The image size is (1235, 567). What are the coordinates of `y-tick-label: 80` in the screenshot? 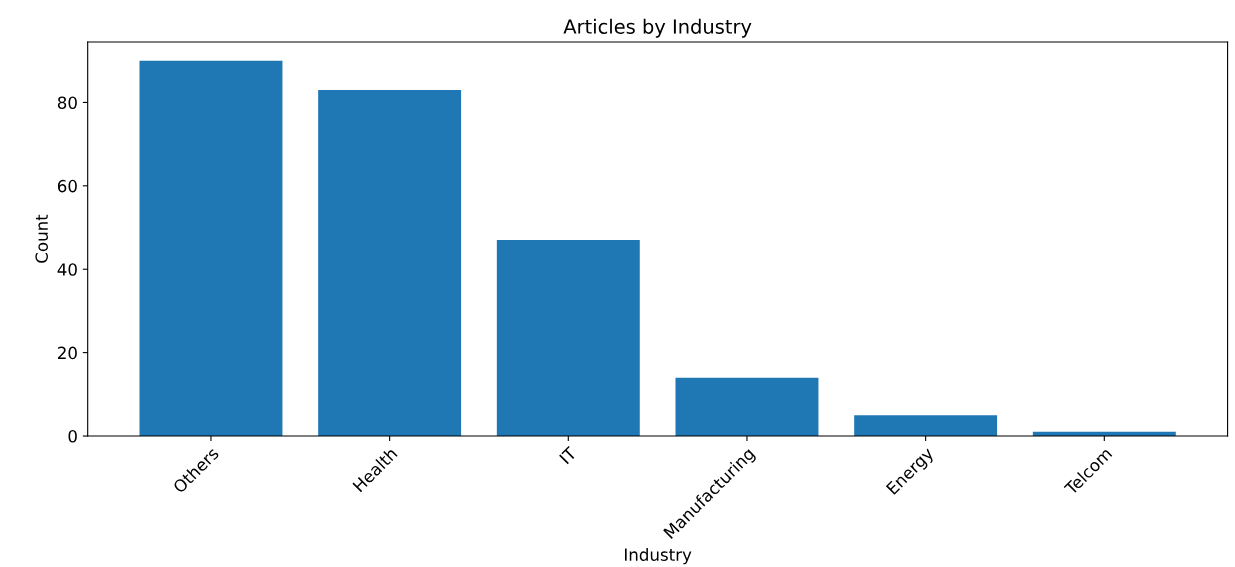 It's located at (67, 102).